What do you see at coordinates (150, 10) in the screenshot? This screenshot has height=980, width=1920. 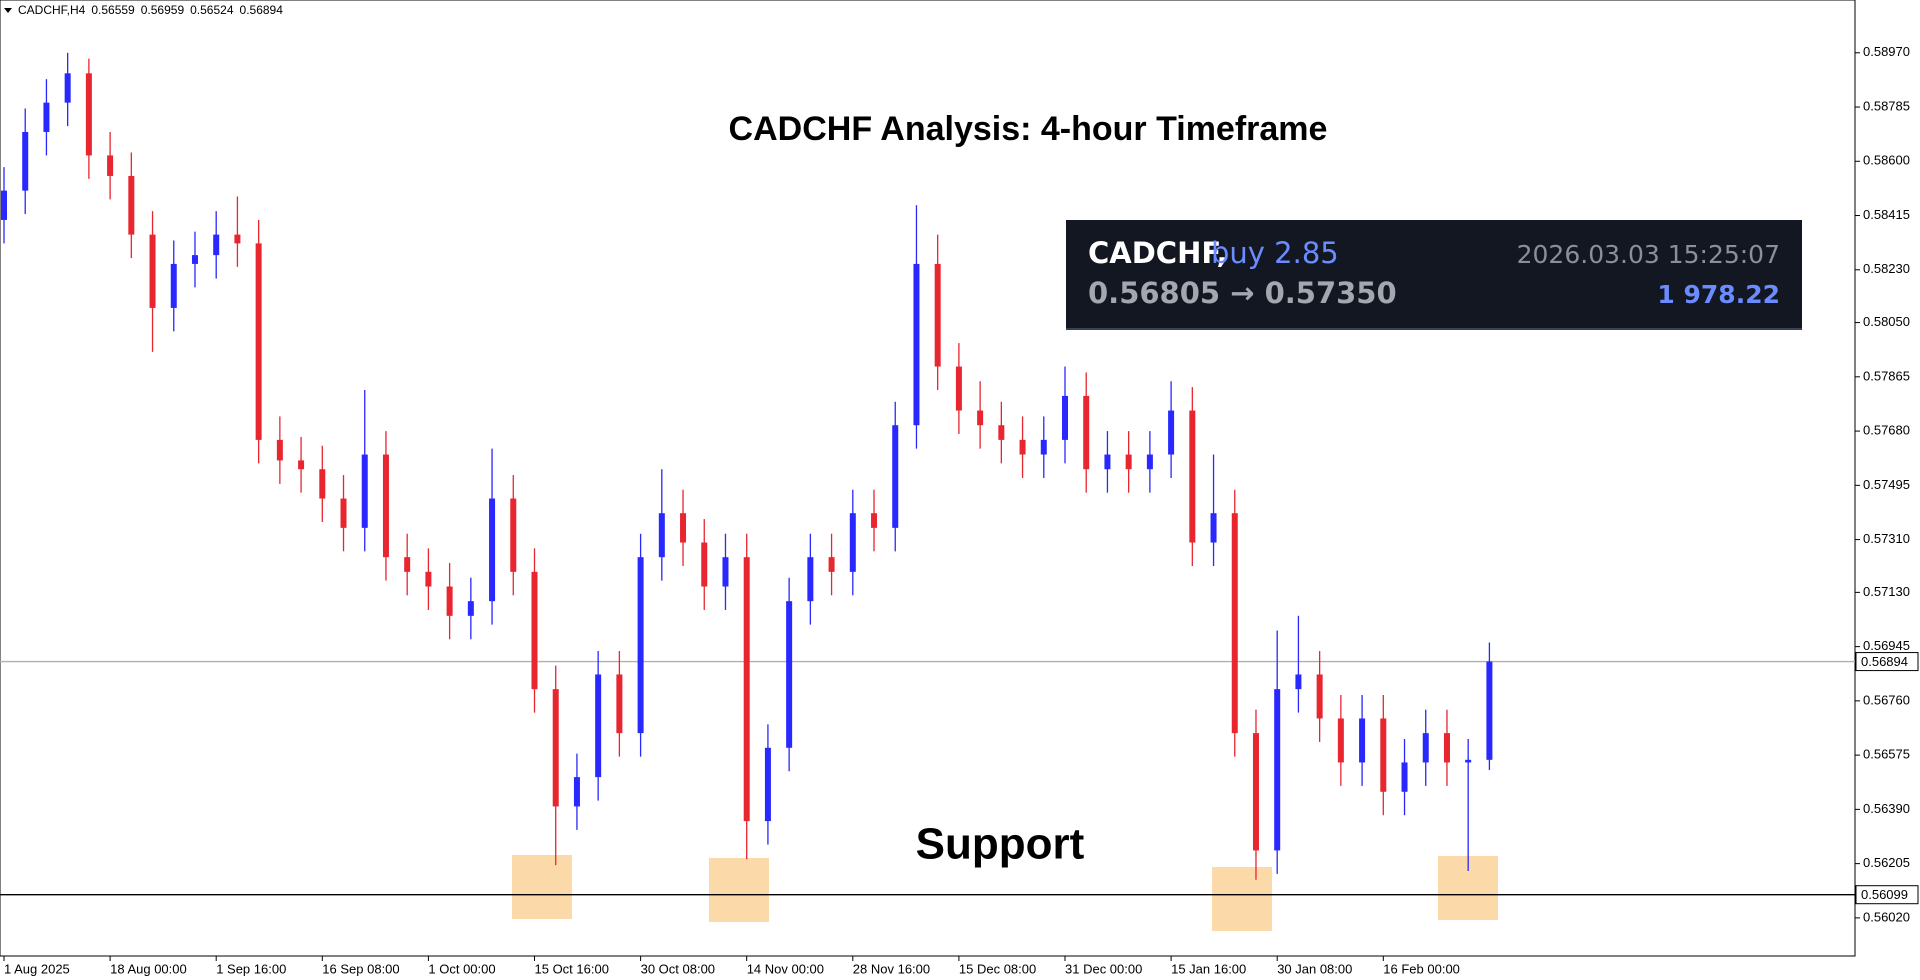 I see `symbol-header: CADCHF,H4 0.56559 0.56959 0.56524 0.56894` at bounding box center [150, 10].